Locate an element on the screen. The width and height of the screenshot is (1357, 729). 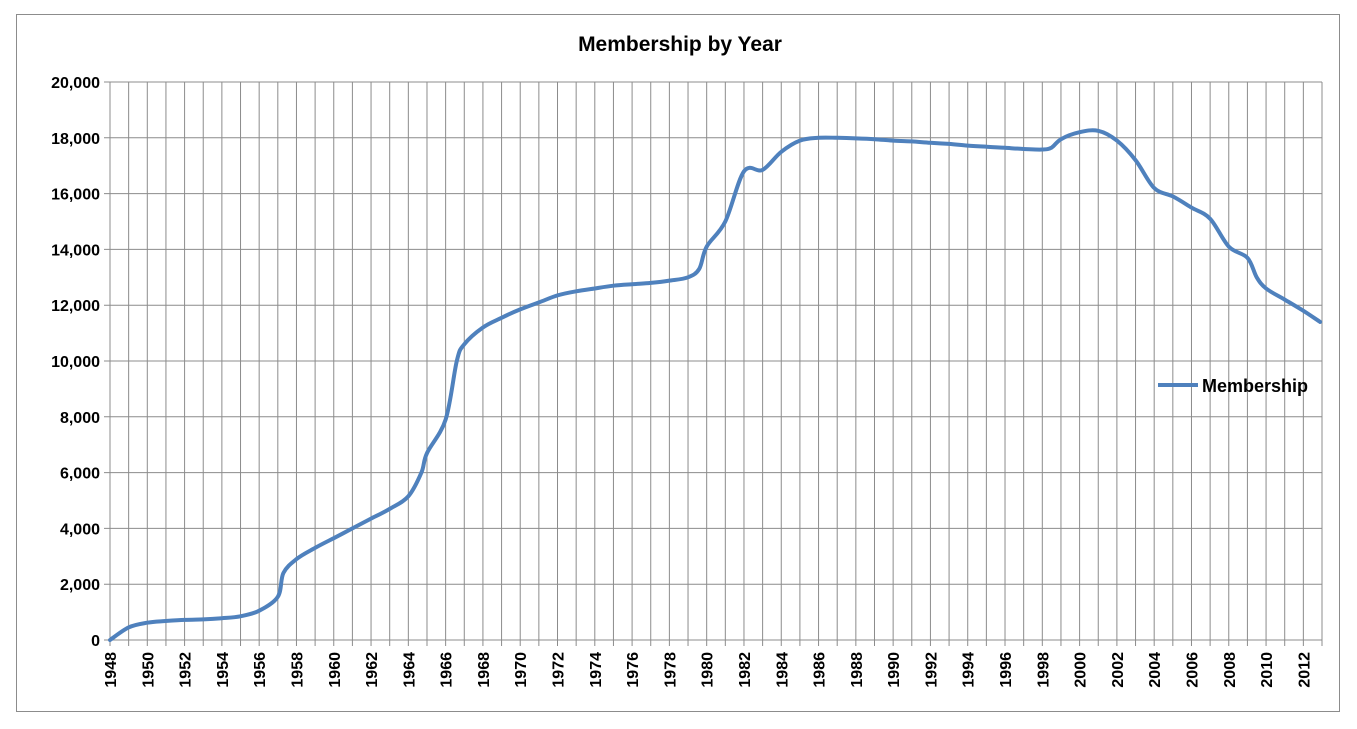
x-tick-label: 1992 is located at coordinates (931, 670).